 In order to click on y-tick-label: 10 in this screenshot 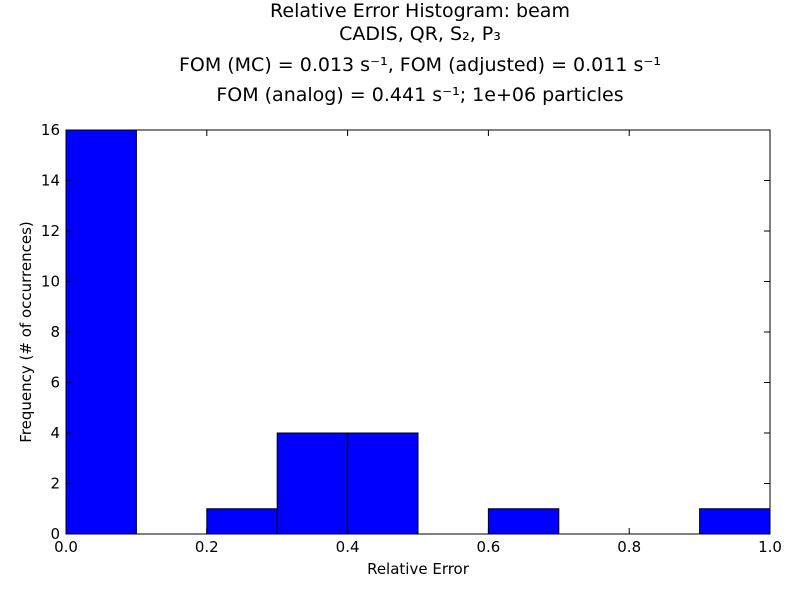, I will do `click(50, 282)`.